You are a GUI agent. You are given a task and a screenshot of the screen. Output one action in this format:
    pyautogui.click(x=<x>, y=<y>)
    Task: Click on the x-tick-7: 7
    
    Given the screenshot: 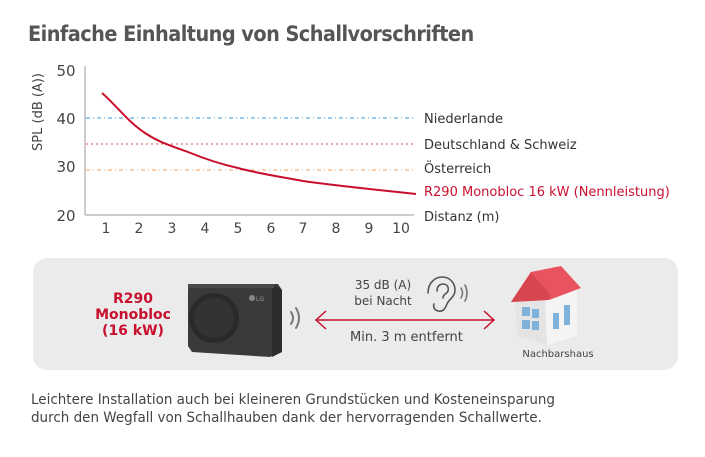 What is the action you would take?
    pyautogui.click(x=303, y=229)
    